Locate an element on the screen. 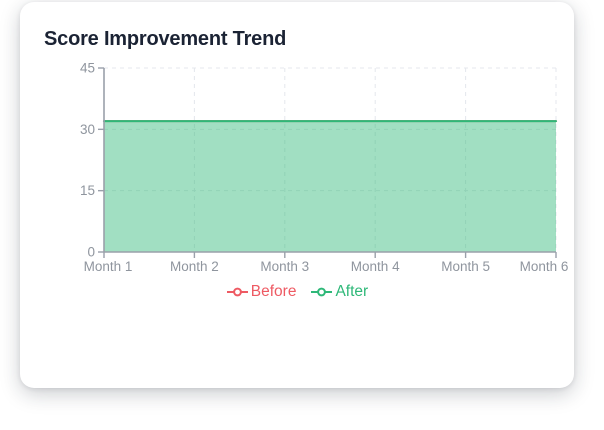 The image size is (604, 430). after-line-marker-icon is located at coordinates (322, 292).